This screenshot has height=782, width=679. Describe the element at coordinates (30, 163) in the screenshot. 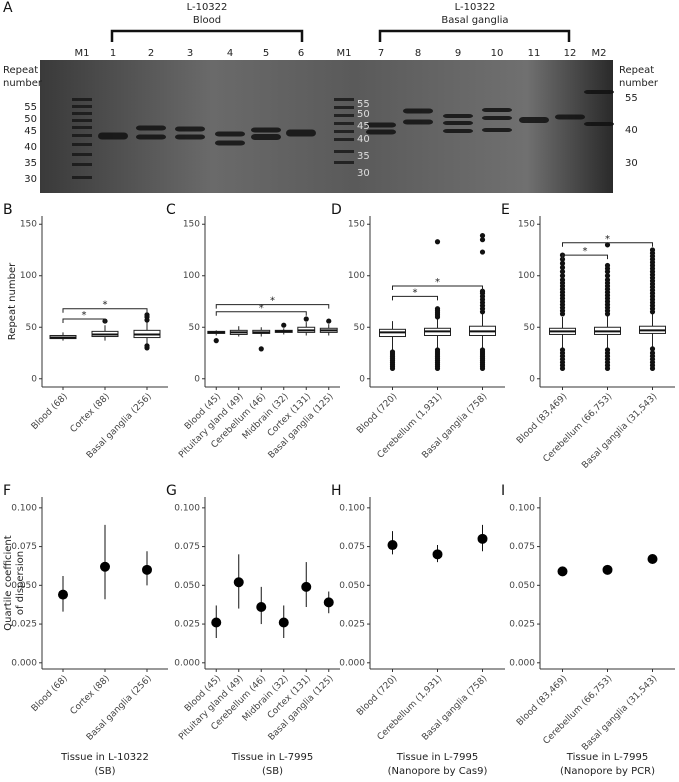

I see `ladder-label: 35` at that location.